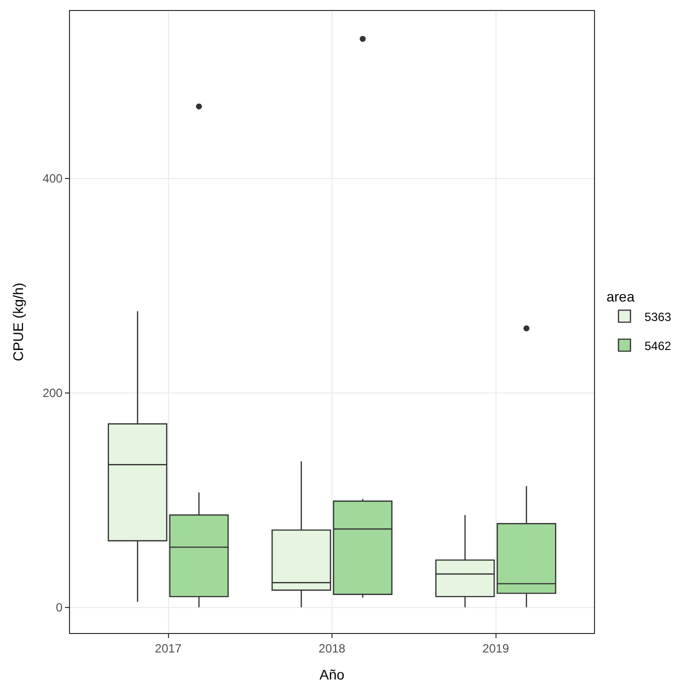 The height and width of the screenshot is (690, 687). Describe the element at coordinates (496, 648) in the screenshot. I see `x-tick-label: 2019` at that location.